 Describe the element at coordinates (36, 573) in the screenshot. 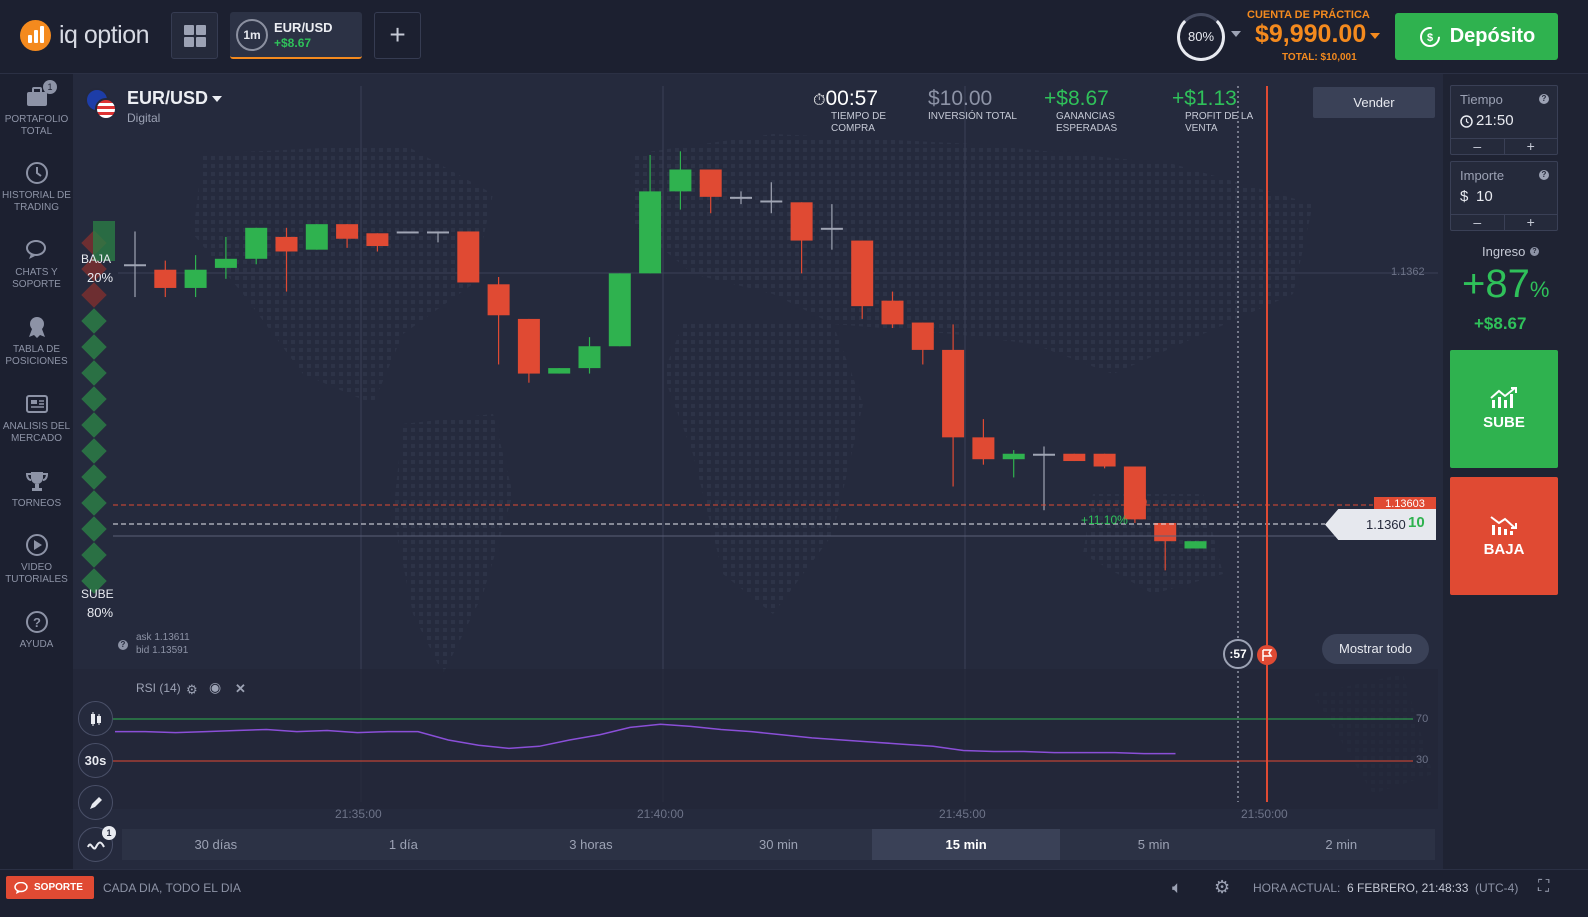

I see `sidebar-item-label: VIDEO TUTORIALES` at that location.